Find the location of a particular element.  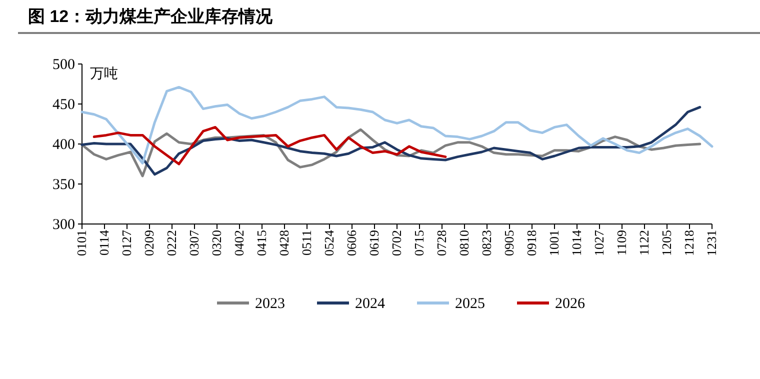

y-tick-label: 500 is located at coordinates (63, 65).